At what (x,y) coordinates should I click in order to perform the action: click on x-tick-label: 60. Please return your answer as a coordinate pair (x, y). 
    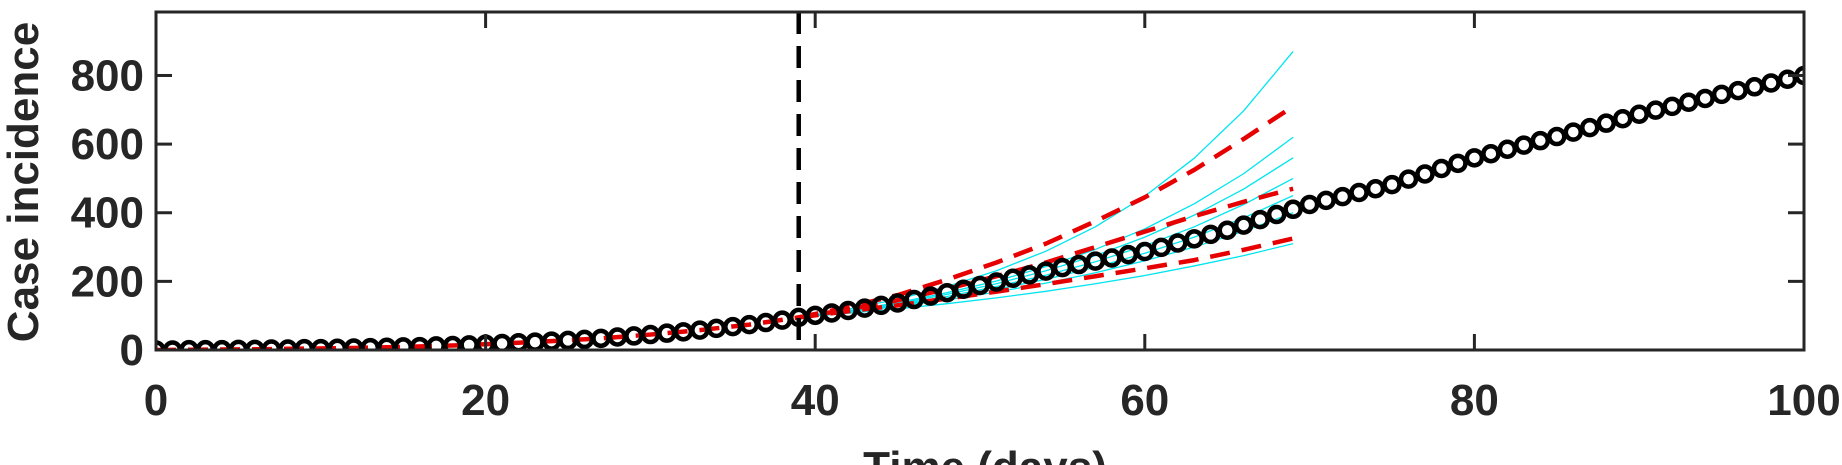
    Looking at the image, I should click on (1144, 400).